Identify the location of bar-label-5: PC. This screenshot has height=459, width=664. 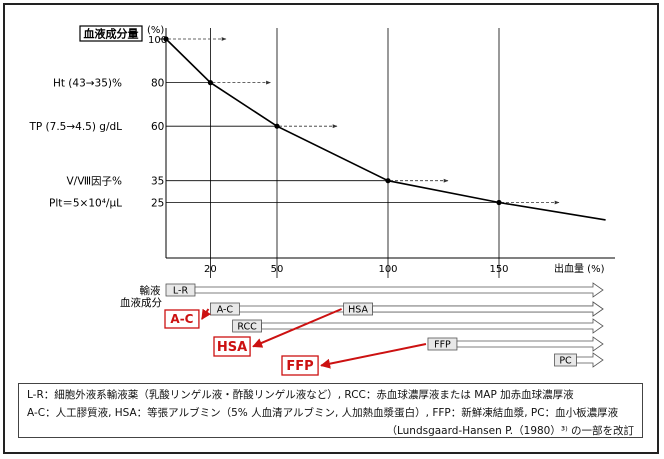
(565, 361).